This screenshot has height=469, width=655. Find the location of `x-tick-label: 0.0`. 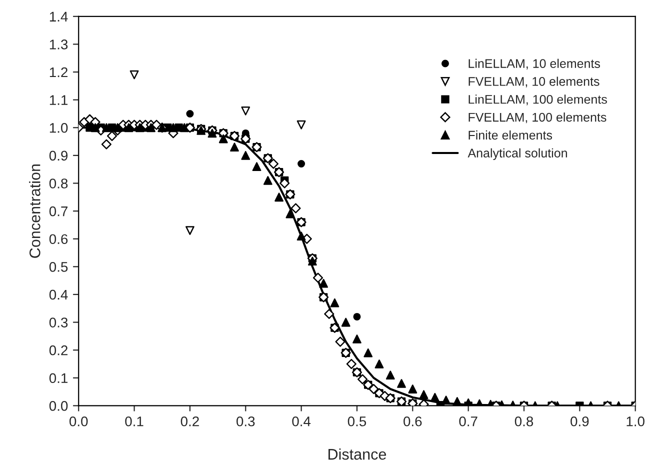

x-tick-label: 0.0 is located at coordinates (78, 421).